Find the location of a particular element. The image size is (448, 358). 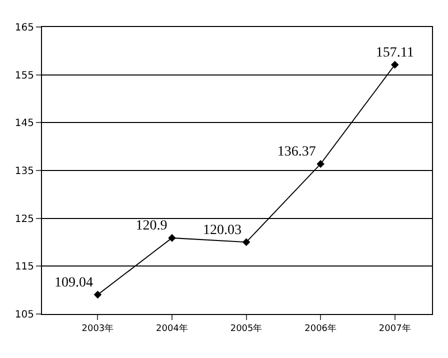

data-label: 157.11 is located at coordinates (395, 52).